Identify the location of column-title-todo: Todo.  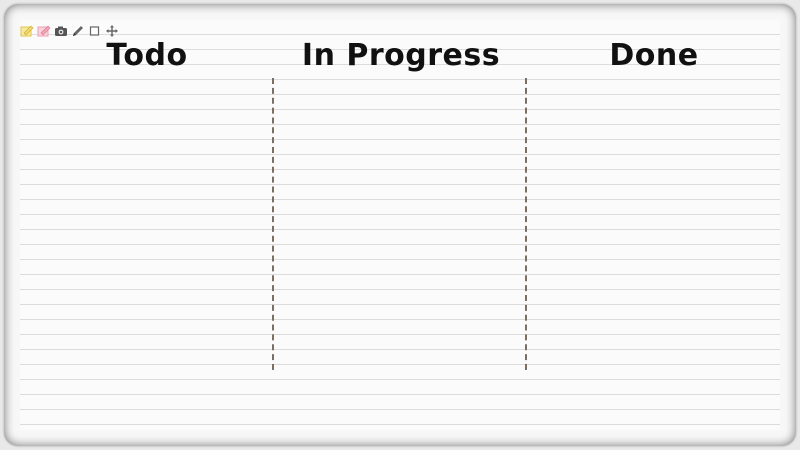
(147, 55).